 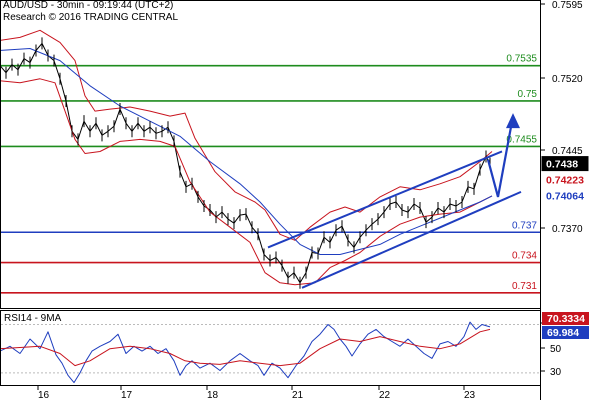 I want to click on chart-copyright: Research © 2016 TRADING CENTRAL, so click(x=91, y=17).